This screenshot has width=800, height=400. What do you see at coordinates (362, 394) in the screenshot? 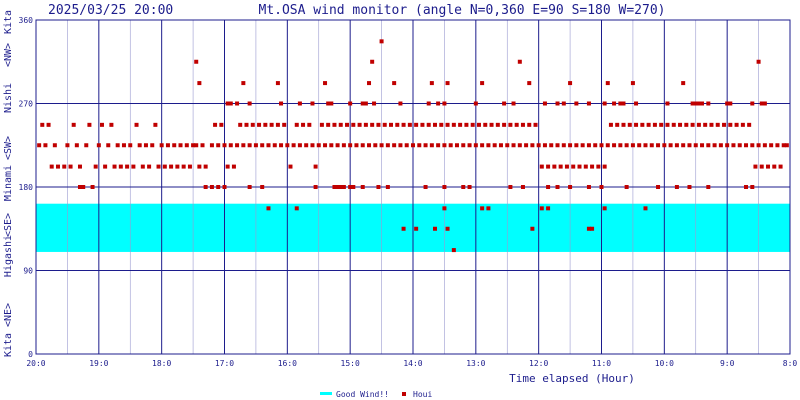
I see `legend-good-wind-label: Good Wind!!` at bounding box center [362, 394].